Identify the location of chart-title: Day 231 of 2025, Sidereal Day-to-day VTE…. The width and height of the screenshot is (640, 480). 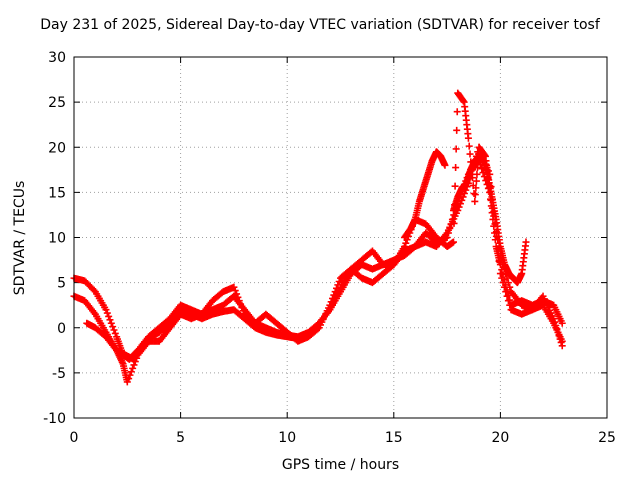
(320, 25).